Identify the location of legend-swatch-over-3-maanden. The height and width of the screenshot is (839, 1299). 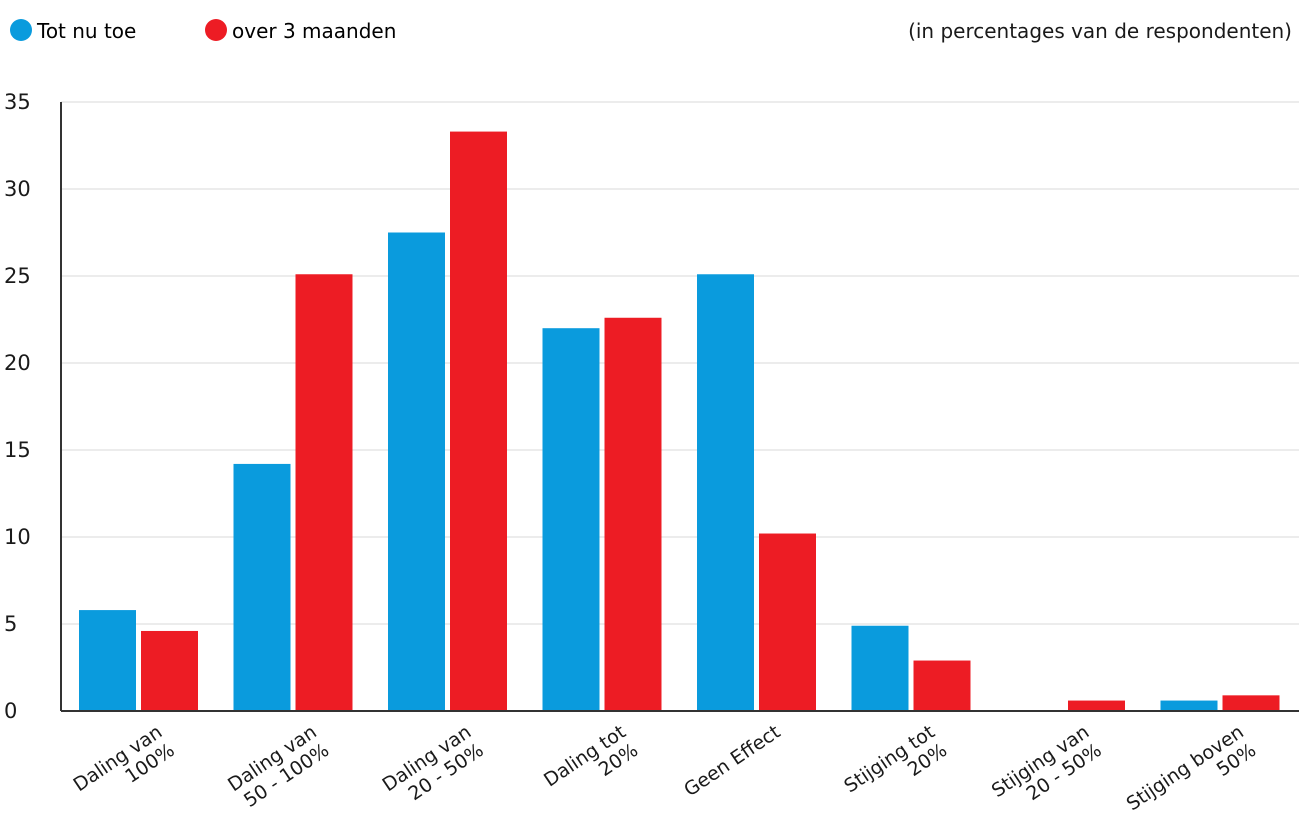
(216, 30).